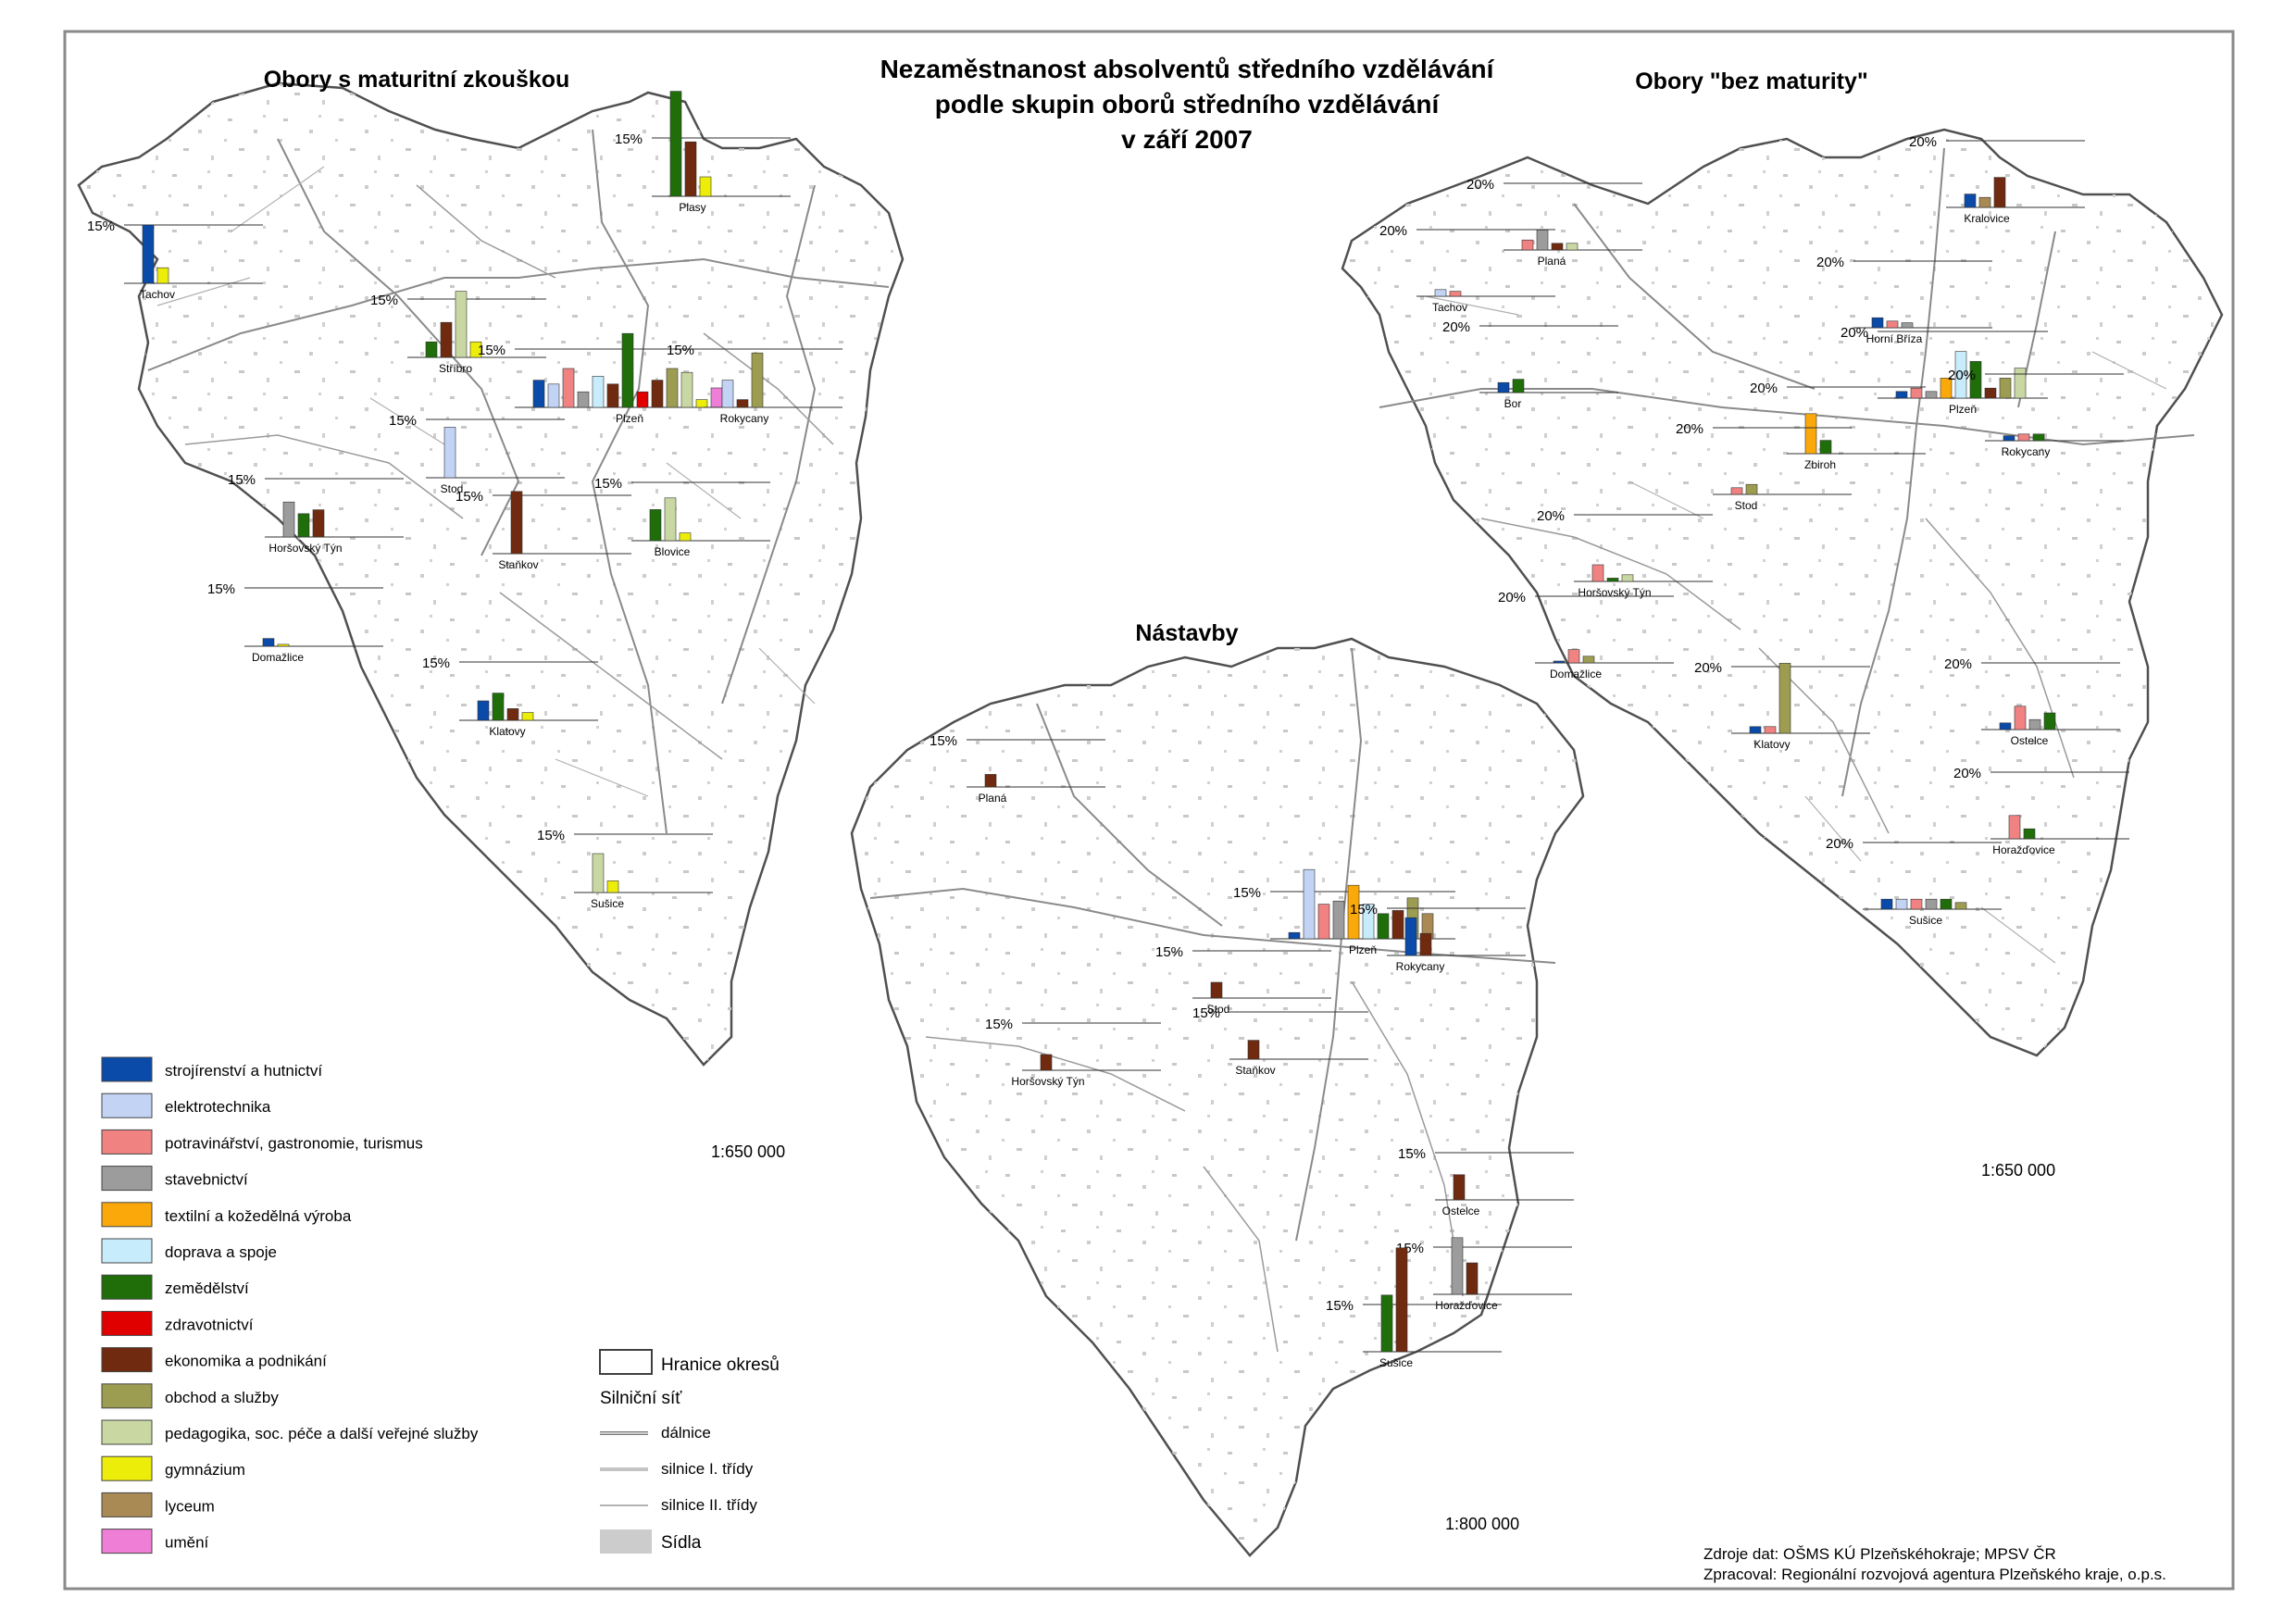 The image size is (2296, 1623). What do you see at coordinates (1188, 105) in the screenshot?
I see `map-title-line2: podle skupin oborů středního vzdělávání` at bounding box center [1188, 105].